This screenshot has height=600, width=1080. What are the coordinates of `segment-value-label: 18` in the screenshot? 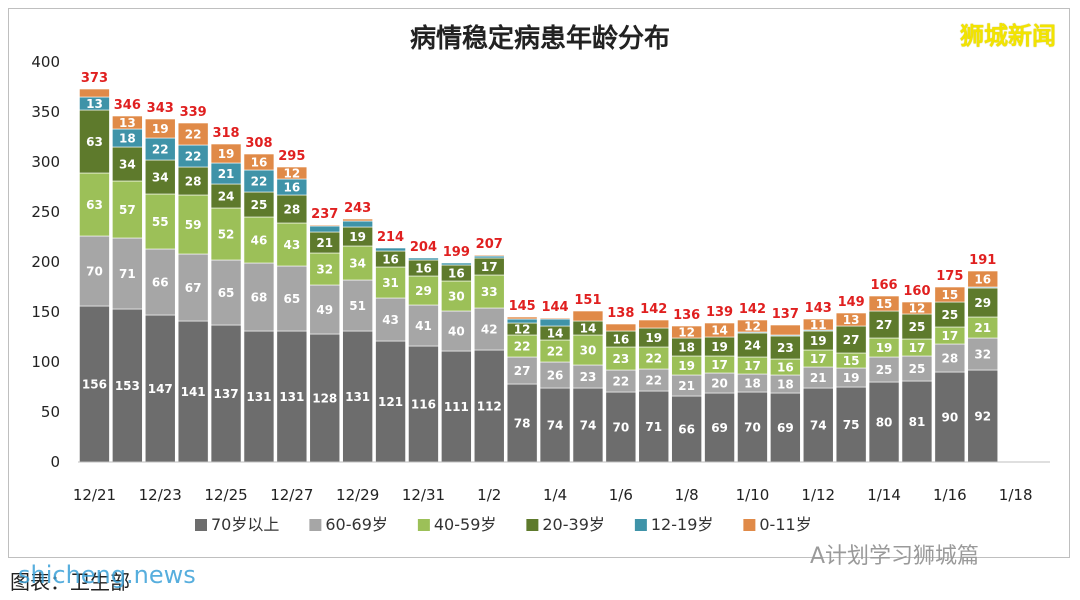 It's located at (752, 384).